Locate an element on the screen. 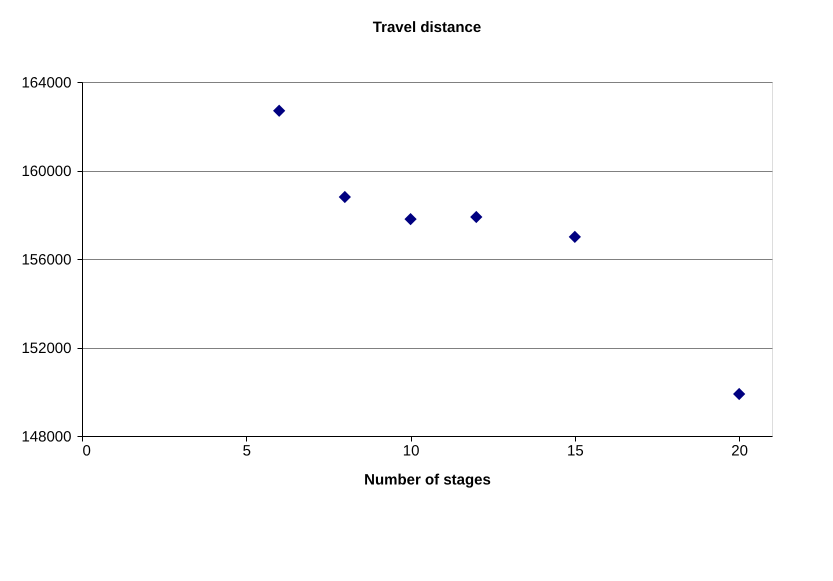 The height and width of the screenshot is (581, 833). x-tick-label: 0 is located at coordinates (86, 451).